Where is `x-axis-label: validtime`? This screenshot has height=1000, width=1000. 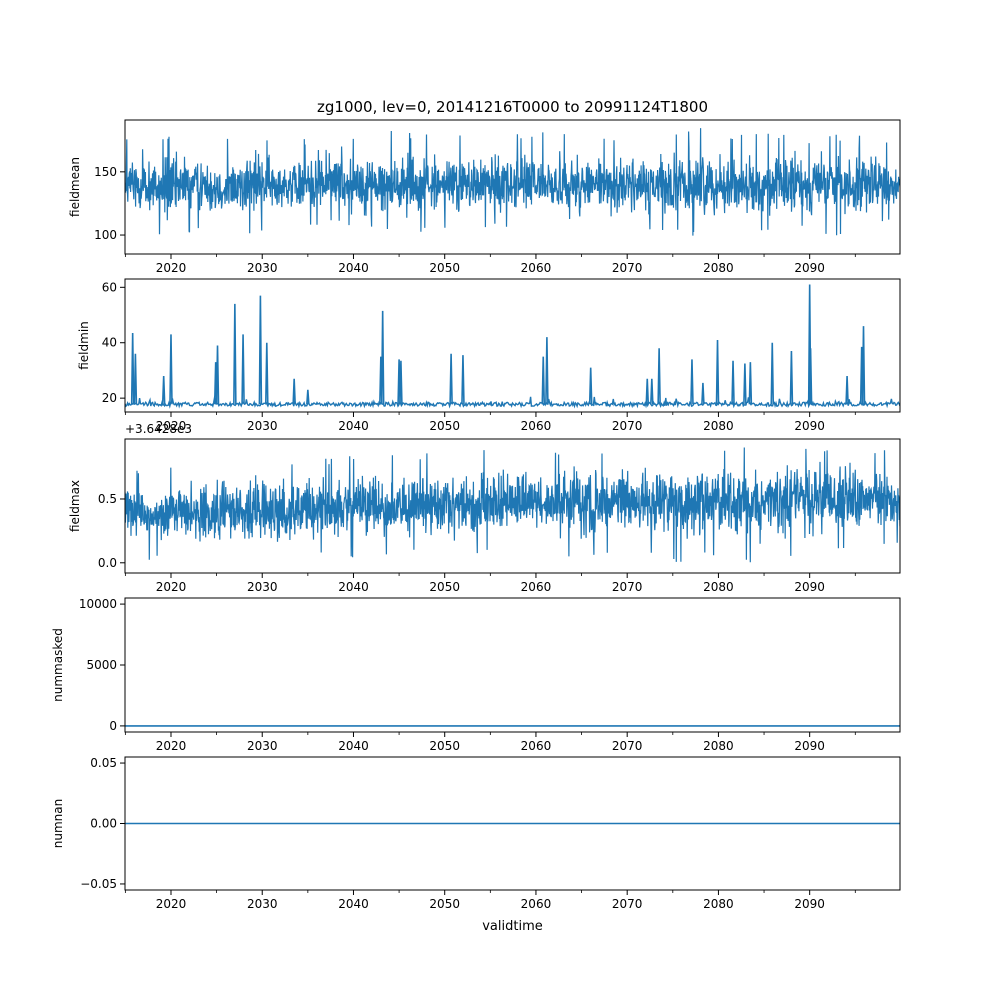 x-axis-label: validtime is located at coordinates (512, 926).